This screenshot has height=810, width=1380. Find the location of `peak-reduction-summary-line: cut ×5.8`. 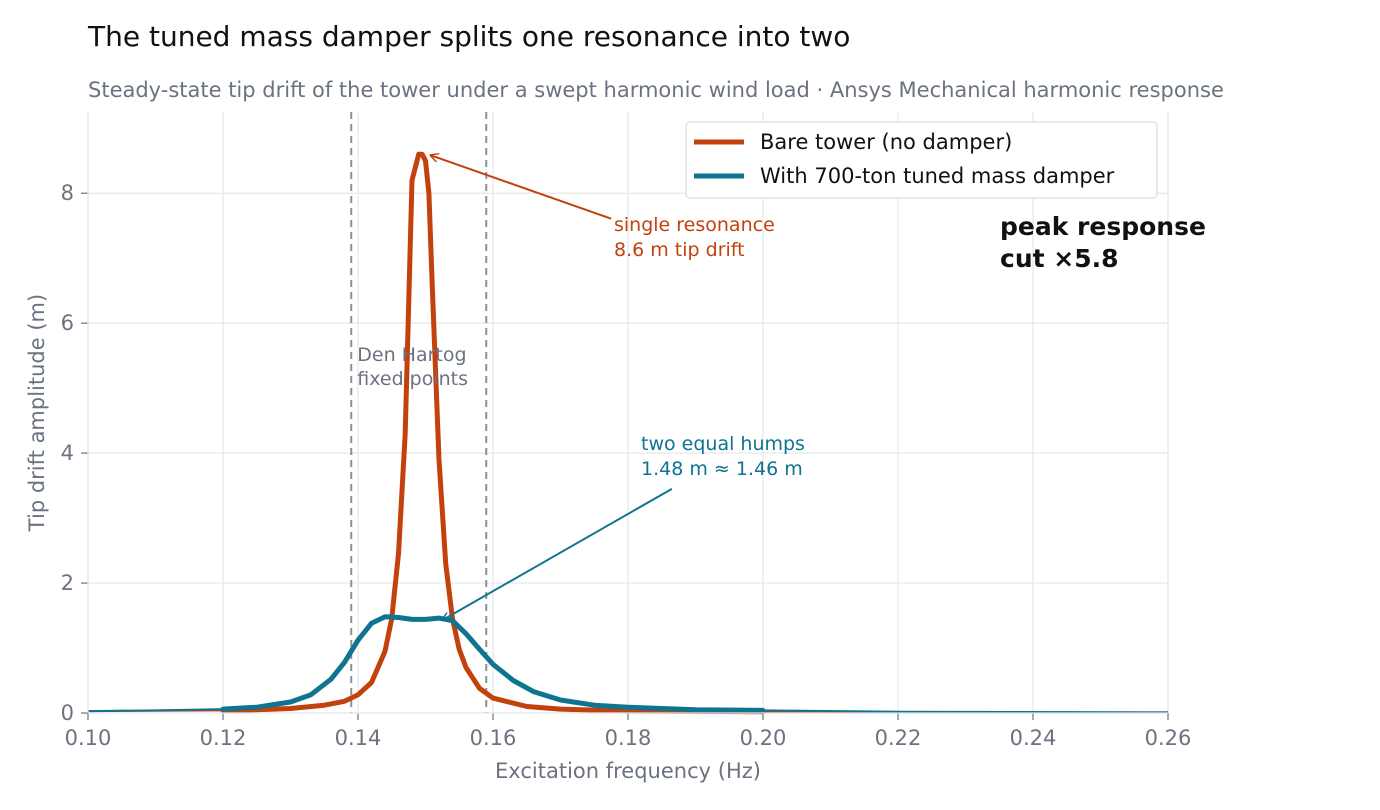

peak-reduction-summary-line: cut ×5.8 is located at coordinates (1059, 258).